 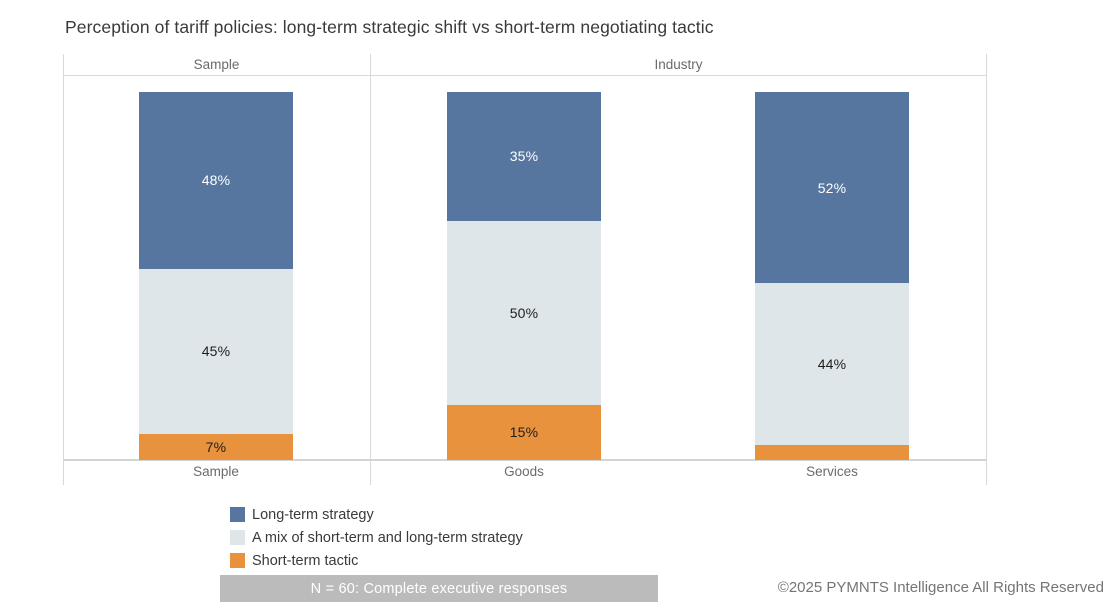 What do you see at coordinates (63, 269) in the screenshot?
I see `chart-left-border` at bounding box center [63, 269].